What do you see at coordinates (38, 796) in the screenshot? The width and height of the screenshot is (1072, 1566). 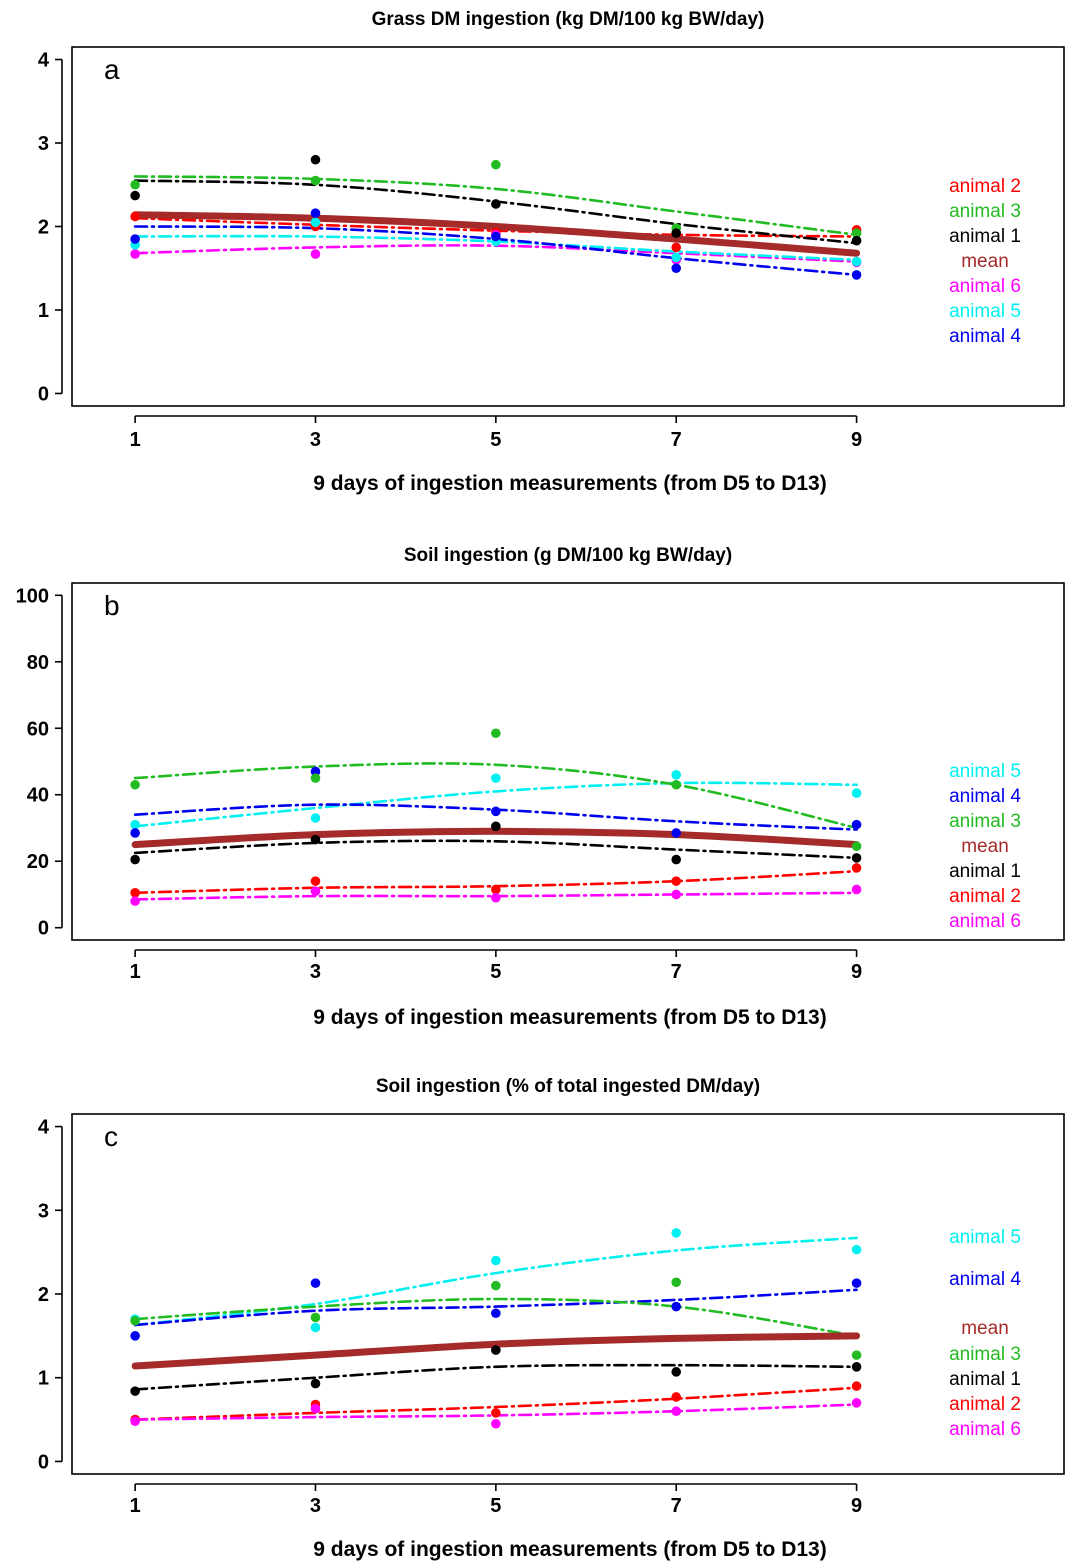 I see `y-tick-label: 40` at bounding box center [38, 796].